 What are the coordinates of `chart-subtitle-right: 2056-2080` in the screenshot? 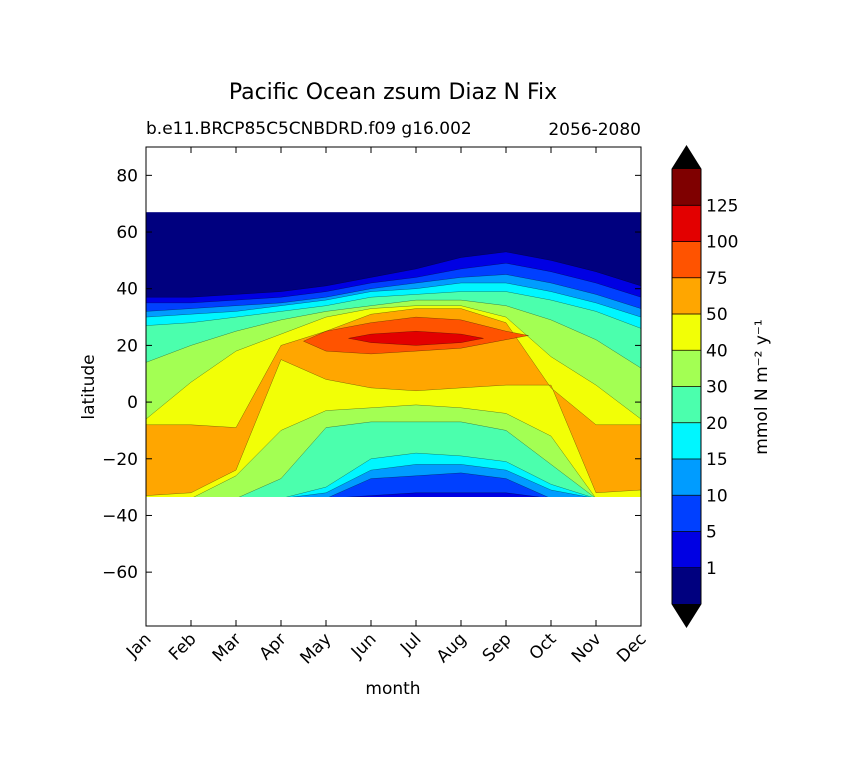 It's located at (594, 130).